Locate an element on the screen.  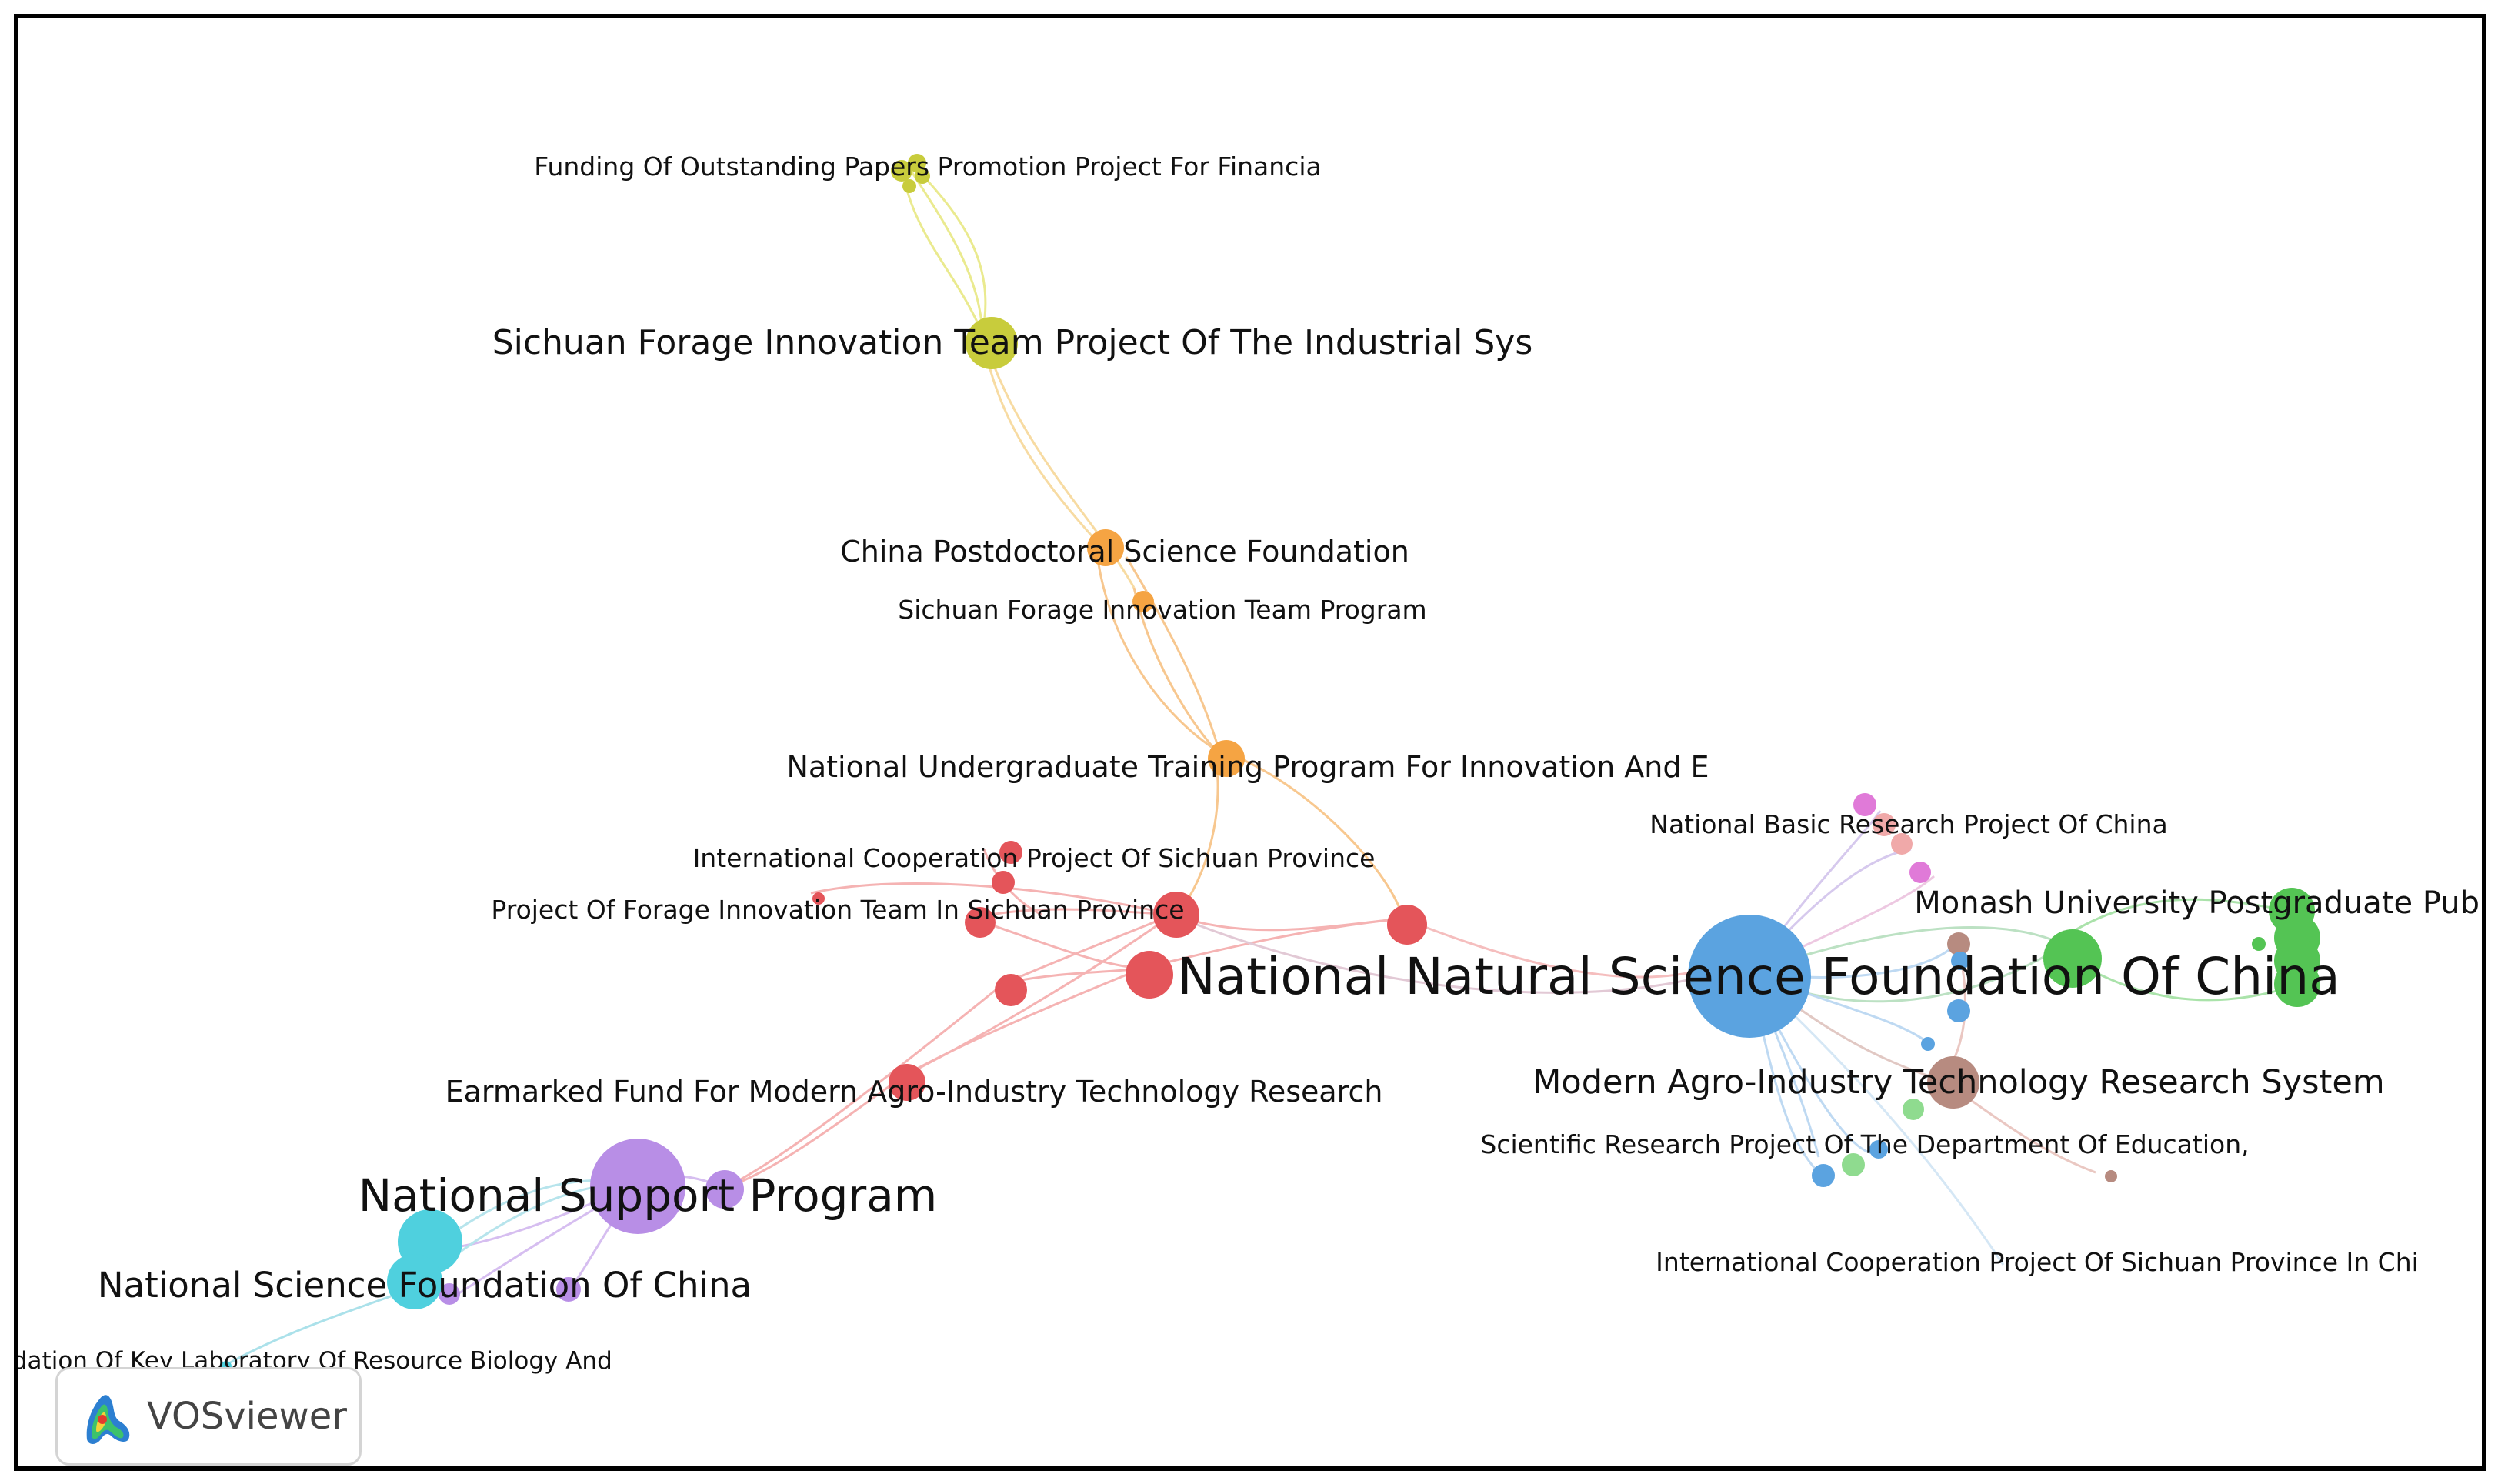
node-green-s2 is located at coordinates (1853, 1164).